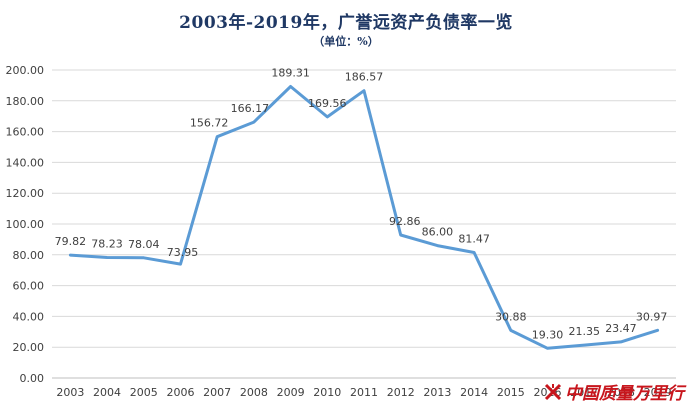 This screenshot has width=692, height=410. I want to click on data-label: 73.95, so click(183, 252).